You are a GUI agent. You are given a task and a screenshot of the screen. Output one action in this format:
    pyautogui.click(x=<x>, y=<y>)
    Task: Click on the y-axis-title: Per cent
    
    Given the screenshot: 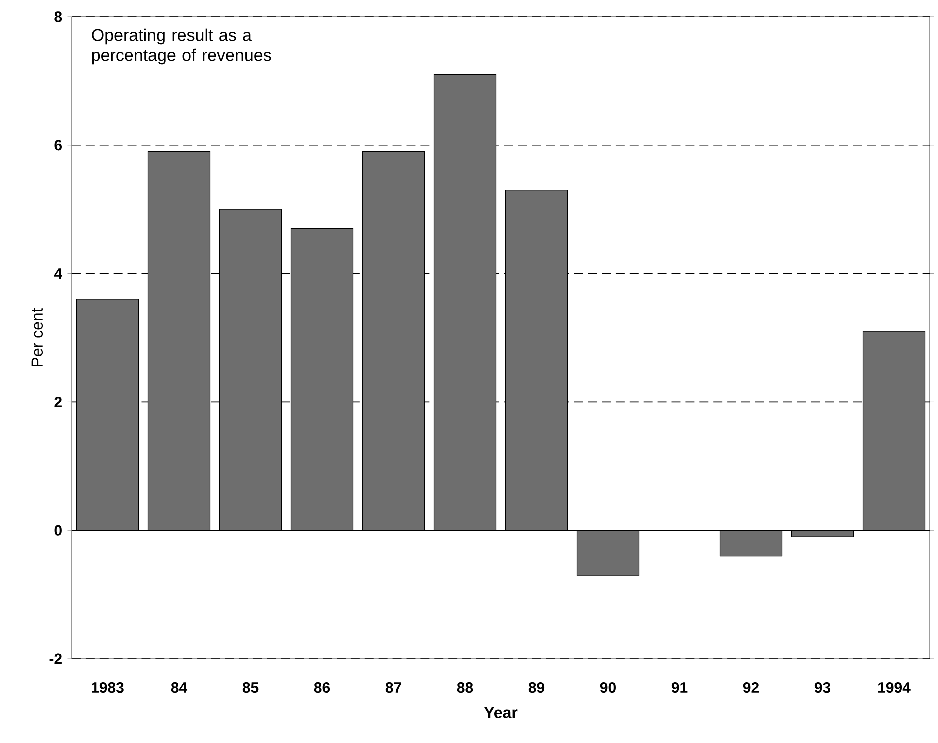 What is the action you would take?
    pyautogui.click(x=38, y=337)
    